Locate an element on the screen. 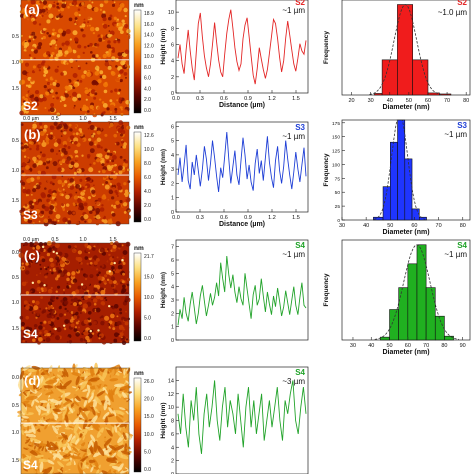 This screenshot has width=474, height=474. colorbar-tick: 10.0 is located at coordinates (149, 435).